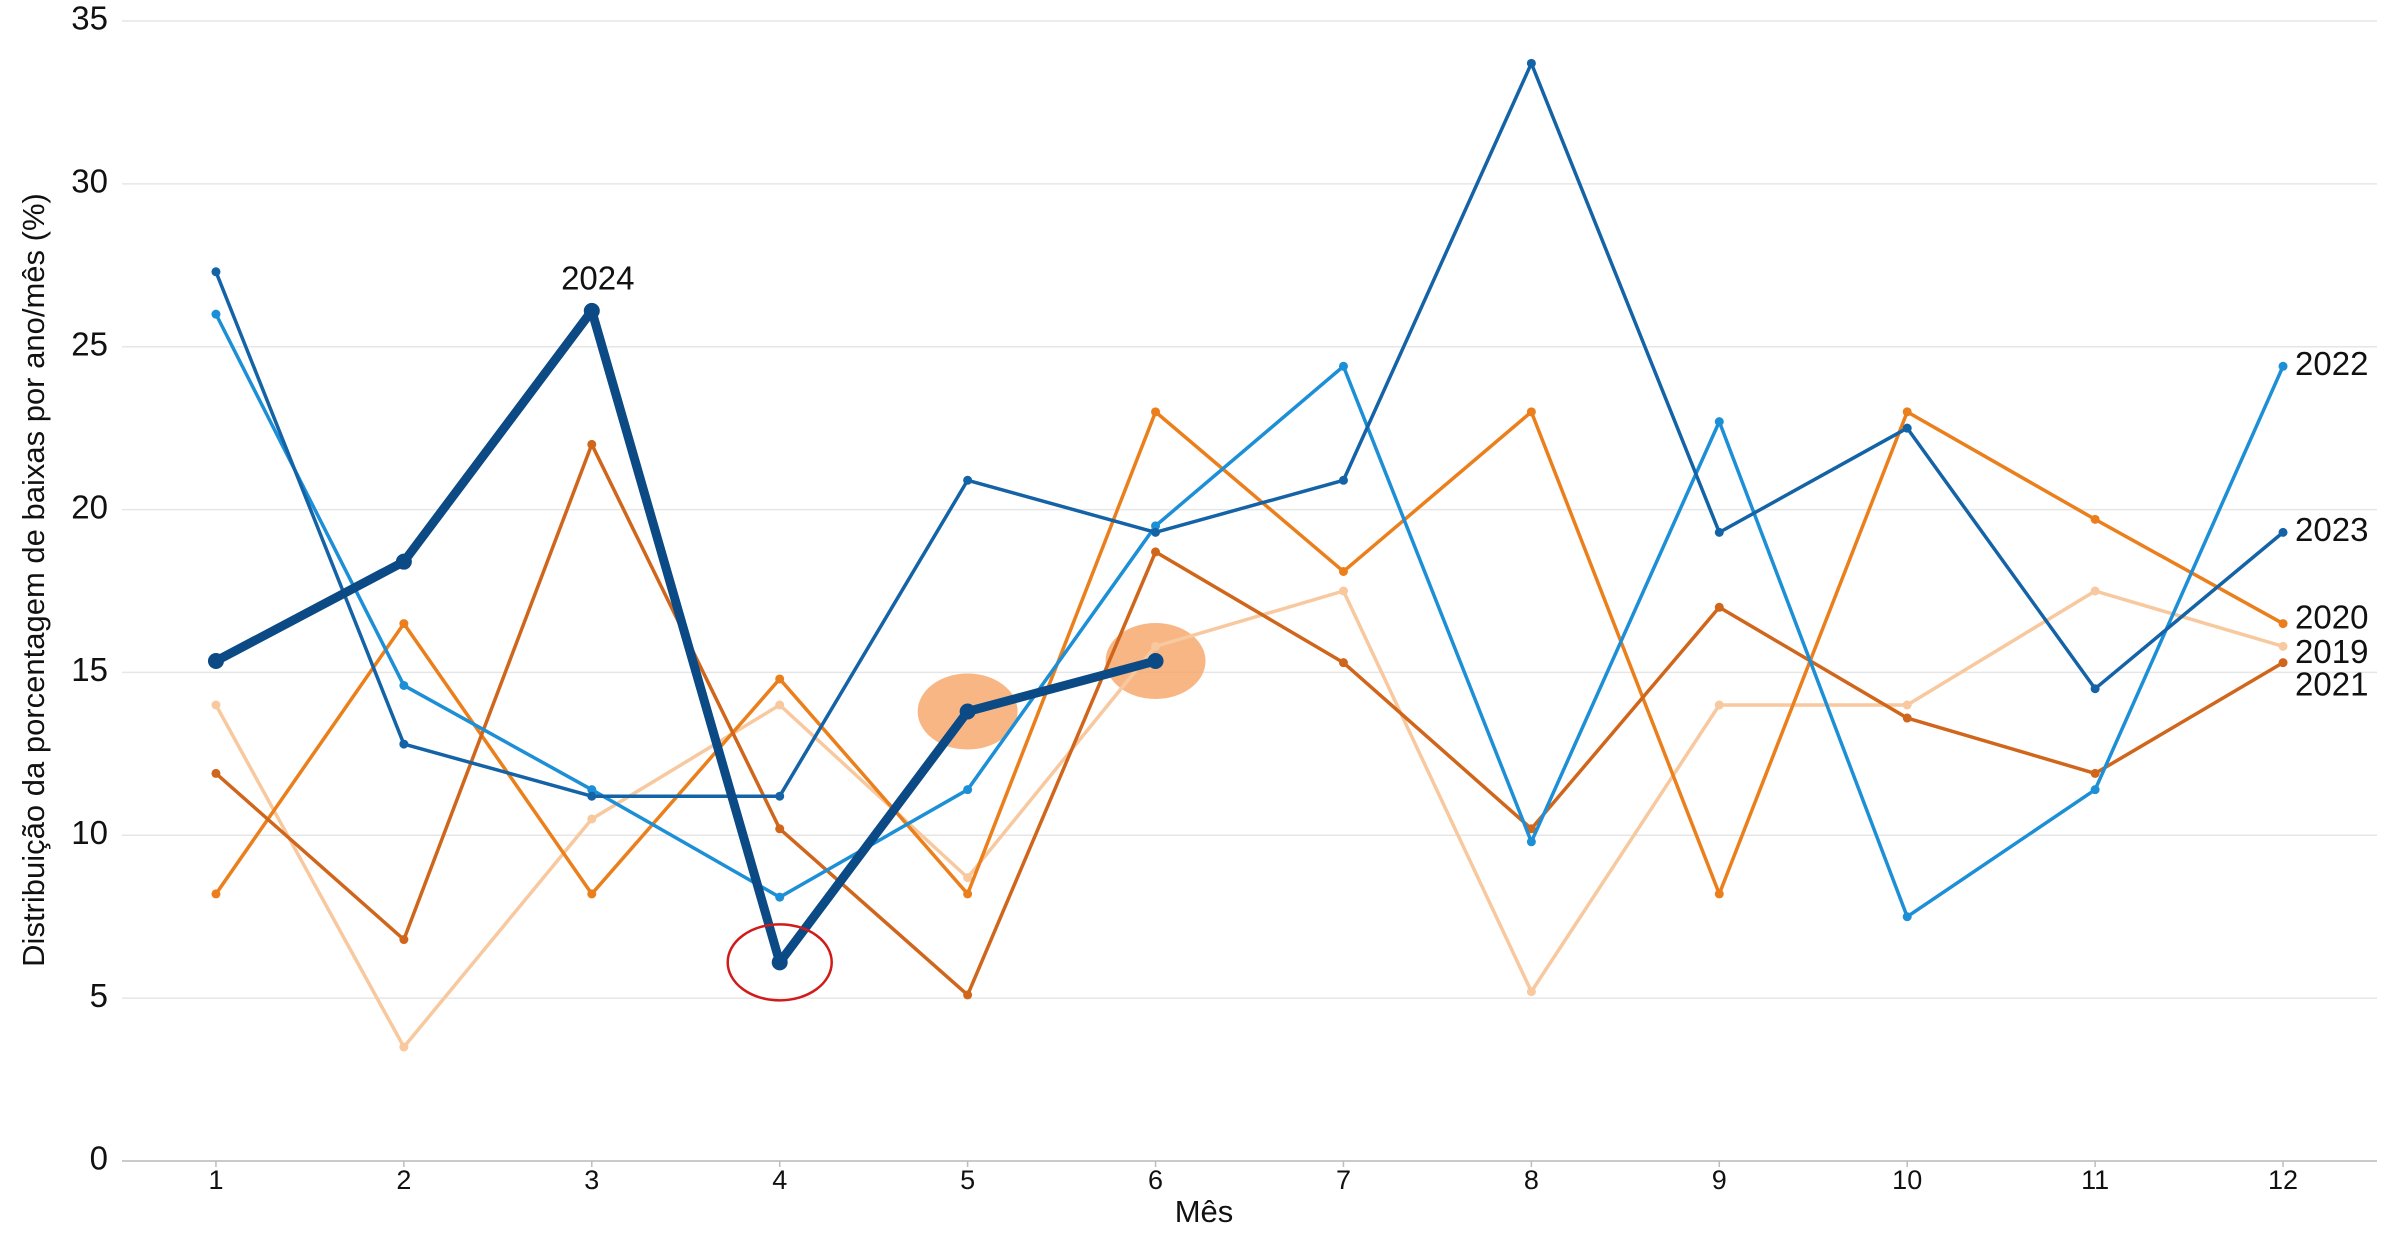  Describe the element at coordinates (99, 1158) in the screenshot. I see `y-tick-label: 0` at that location.